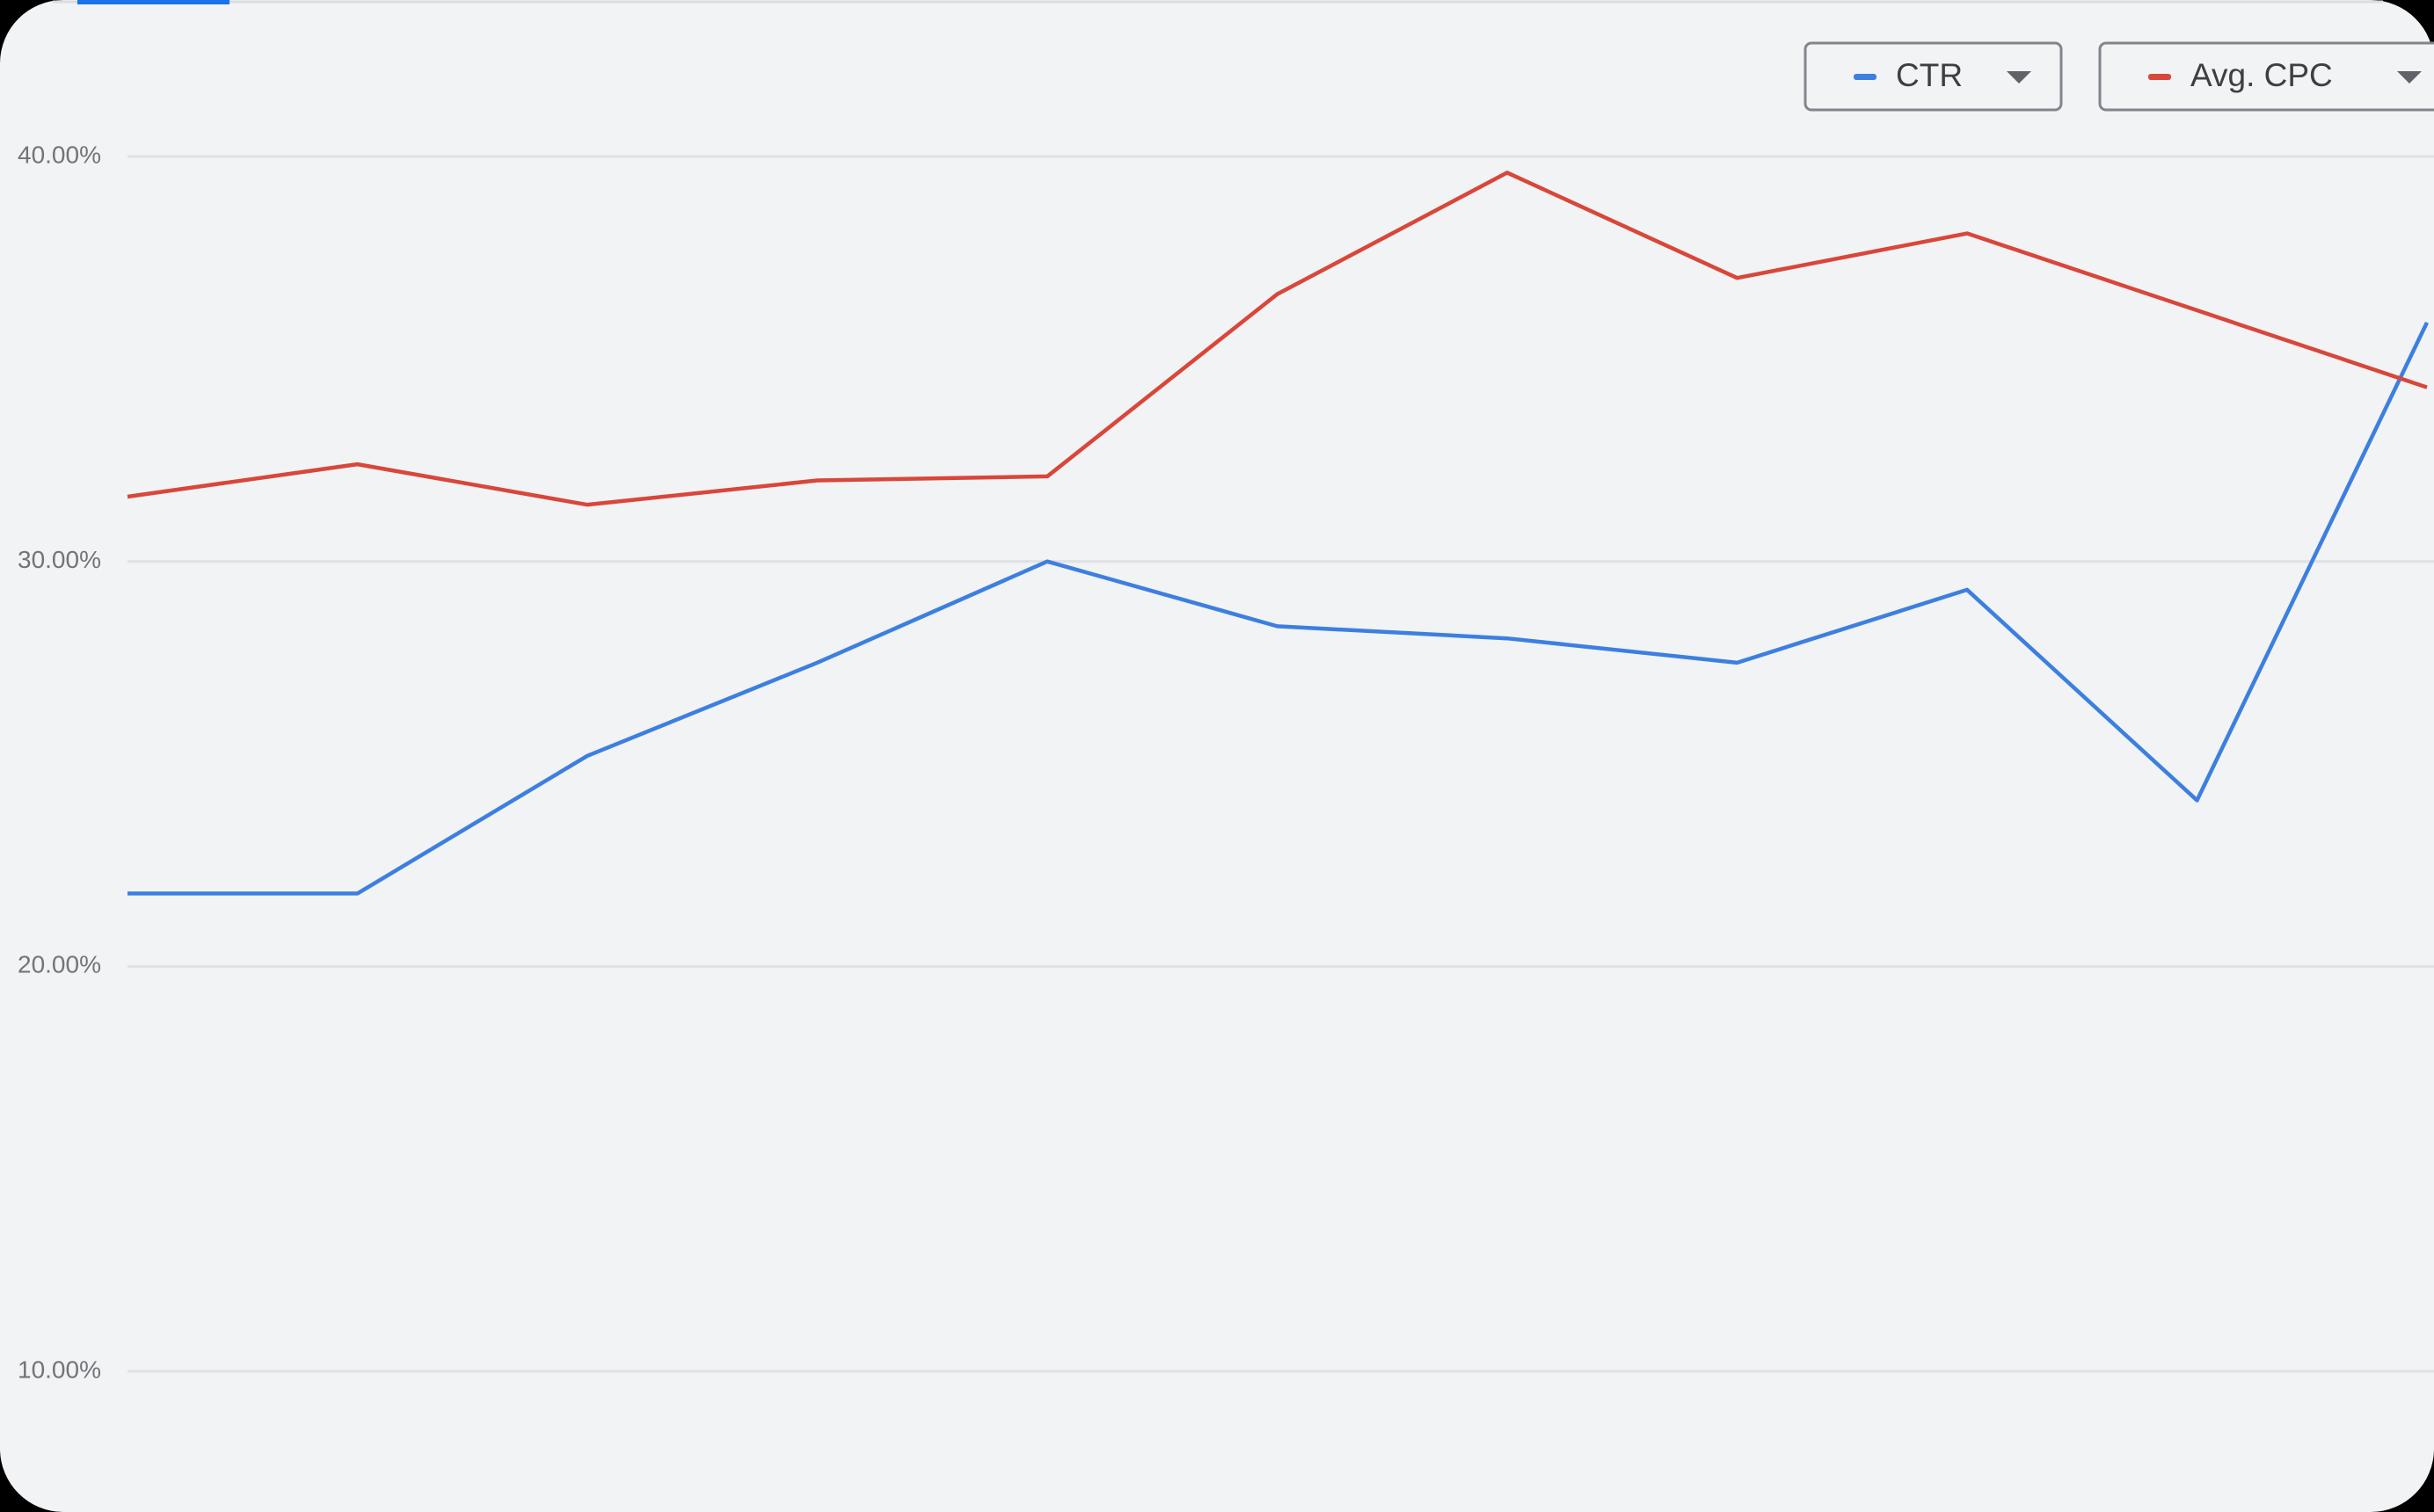  Describe the element at coordinates (59, 965) in the screenshot. I see `y-tick-label: 20.00%` at that location.